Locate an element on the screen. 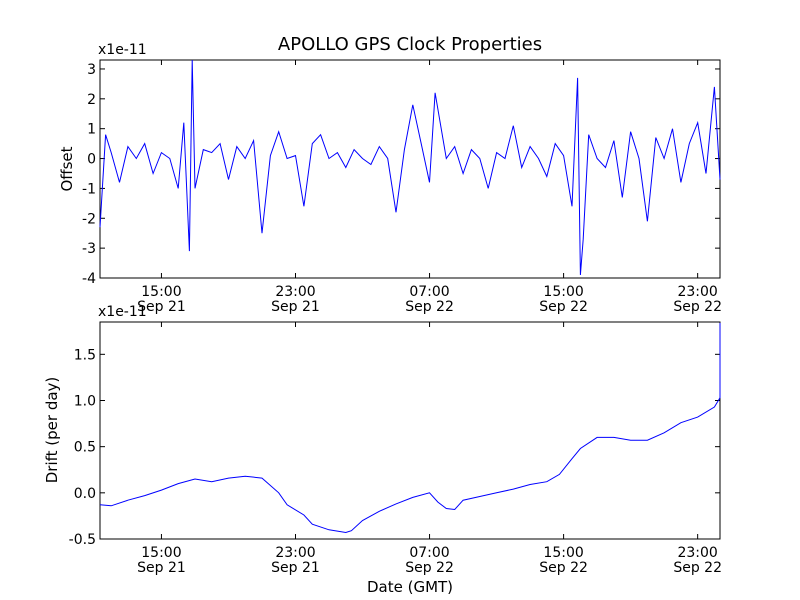 This screenshot has width=800, height=600. offset-y-tick-label: -3 is located at coordinates (89, 249).